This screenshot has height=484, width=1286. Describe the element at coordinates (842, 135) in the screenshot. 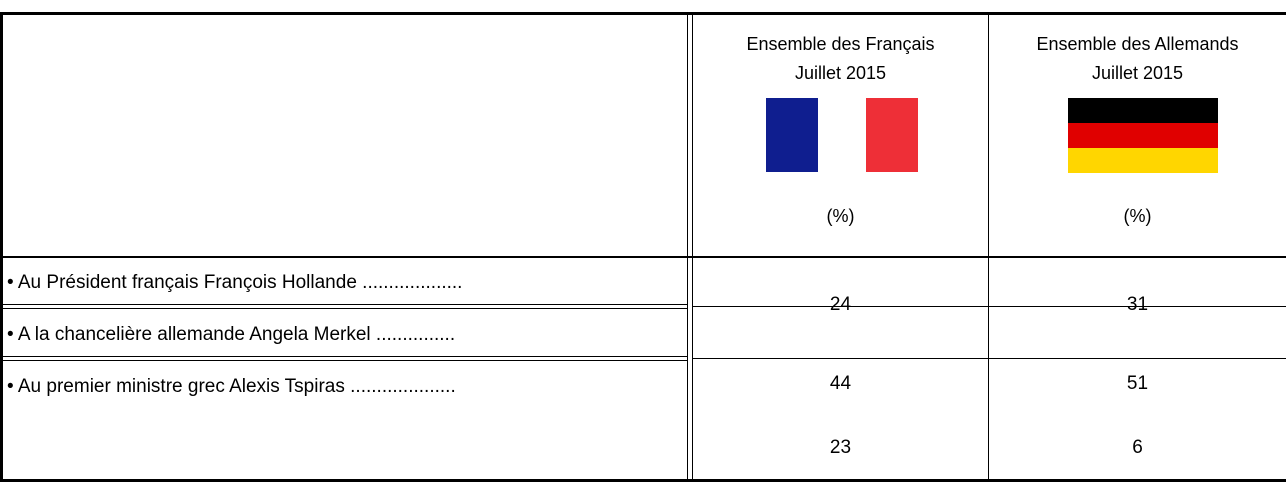

I see `flag-france` at that location.